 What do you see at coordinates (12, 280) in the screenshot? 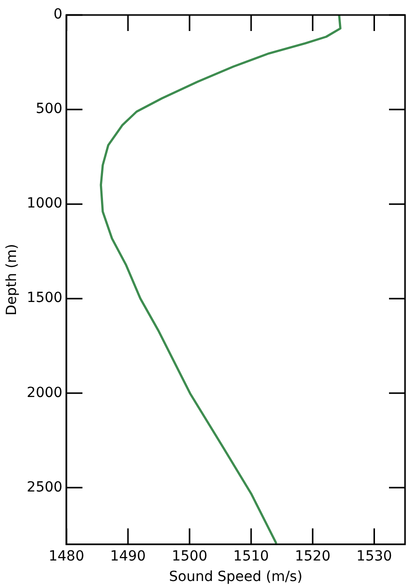
I see `y-axis-title: Depth (m)` at bounding box center [12, 280].